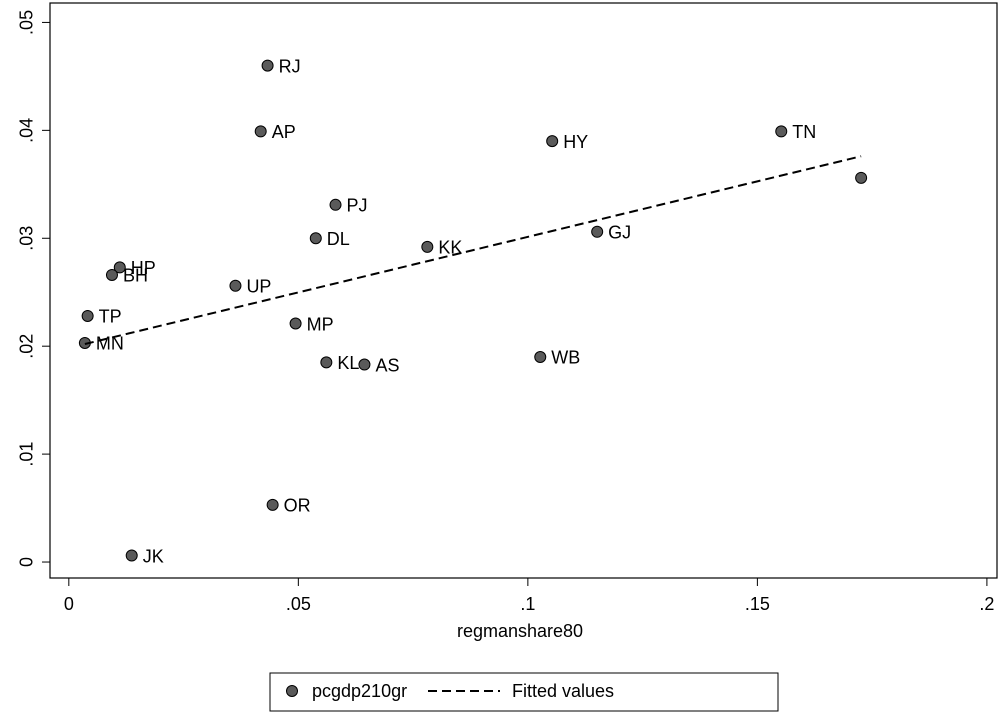 This screenshot has width=999, height=718. What do you see at coordinates (27, 130) in the screenshot?
I see `y-tick-label: .04` at bounding box center [27, 130].